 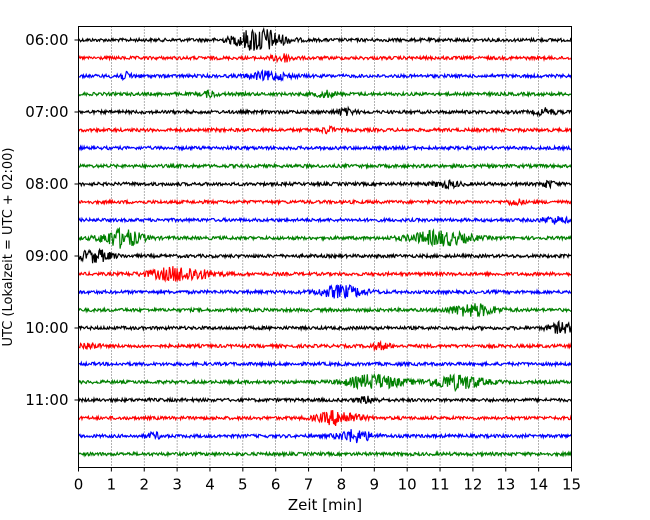 What do you see at coordinates (325, 237) in the screenshot?
I see `trace-08:45` at bounding box center [325, 237].